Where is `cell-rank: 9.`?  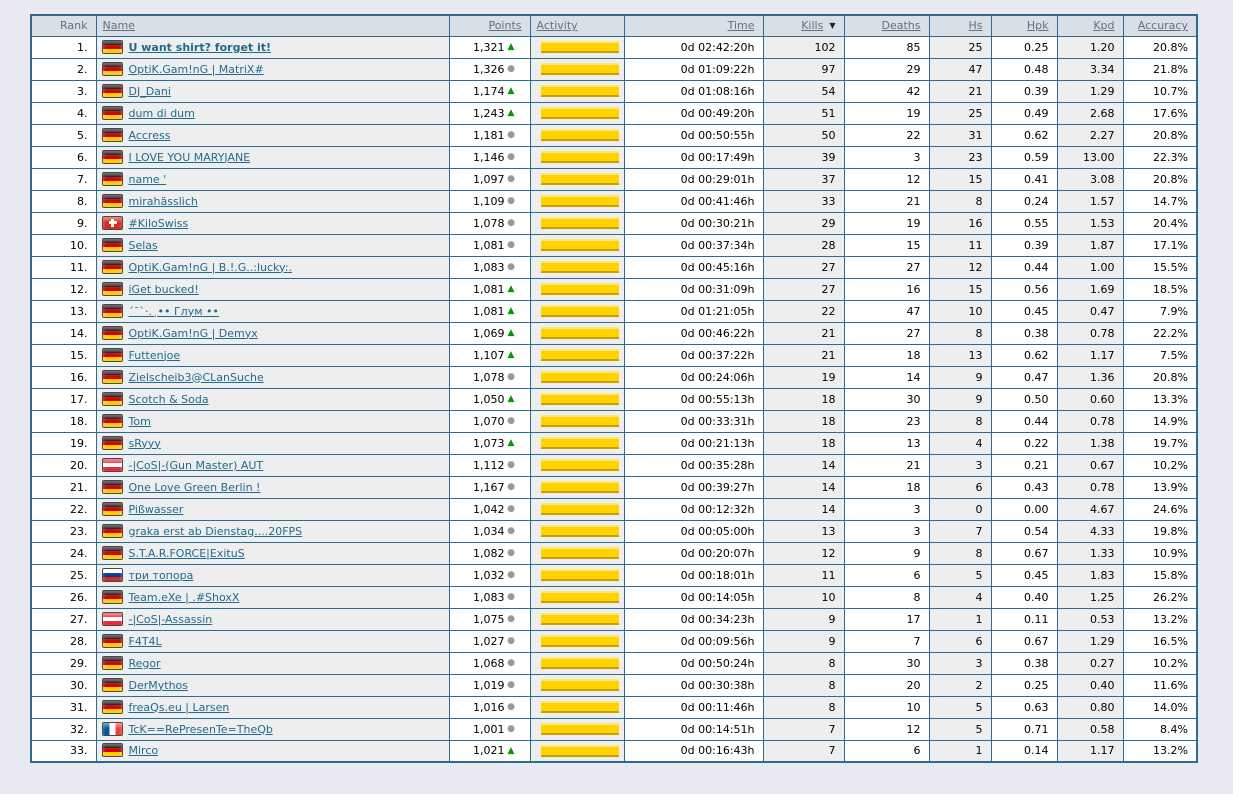
cell-rank: 9. is located at coordinates (63, 223).